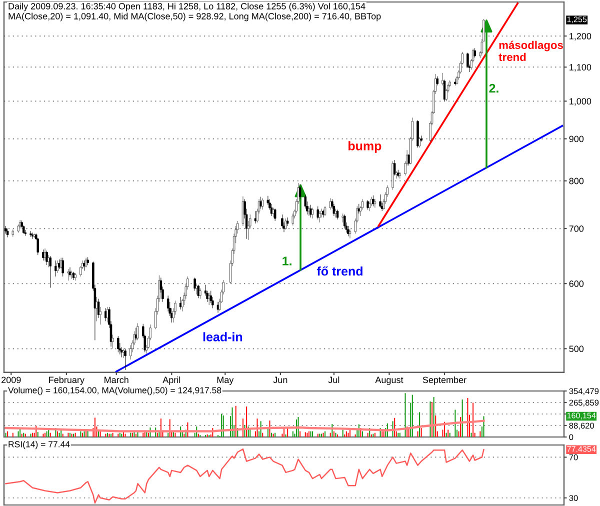  I want to click on y-tick-label: 354,479, so click(584, 392).